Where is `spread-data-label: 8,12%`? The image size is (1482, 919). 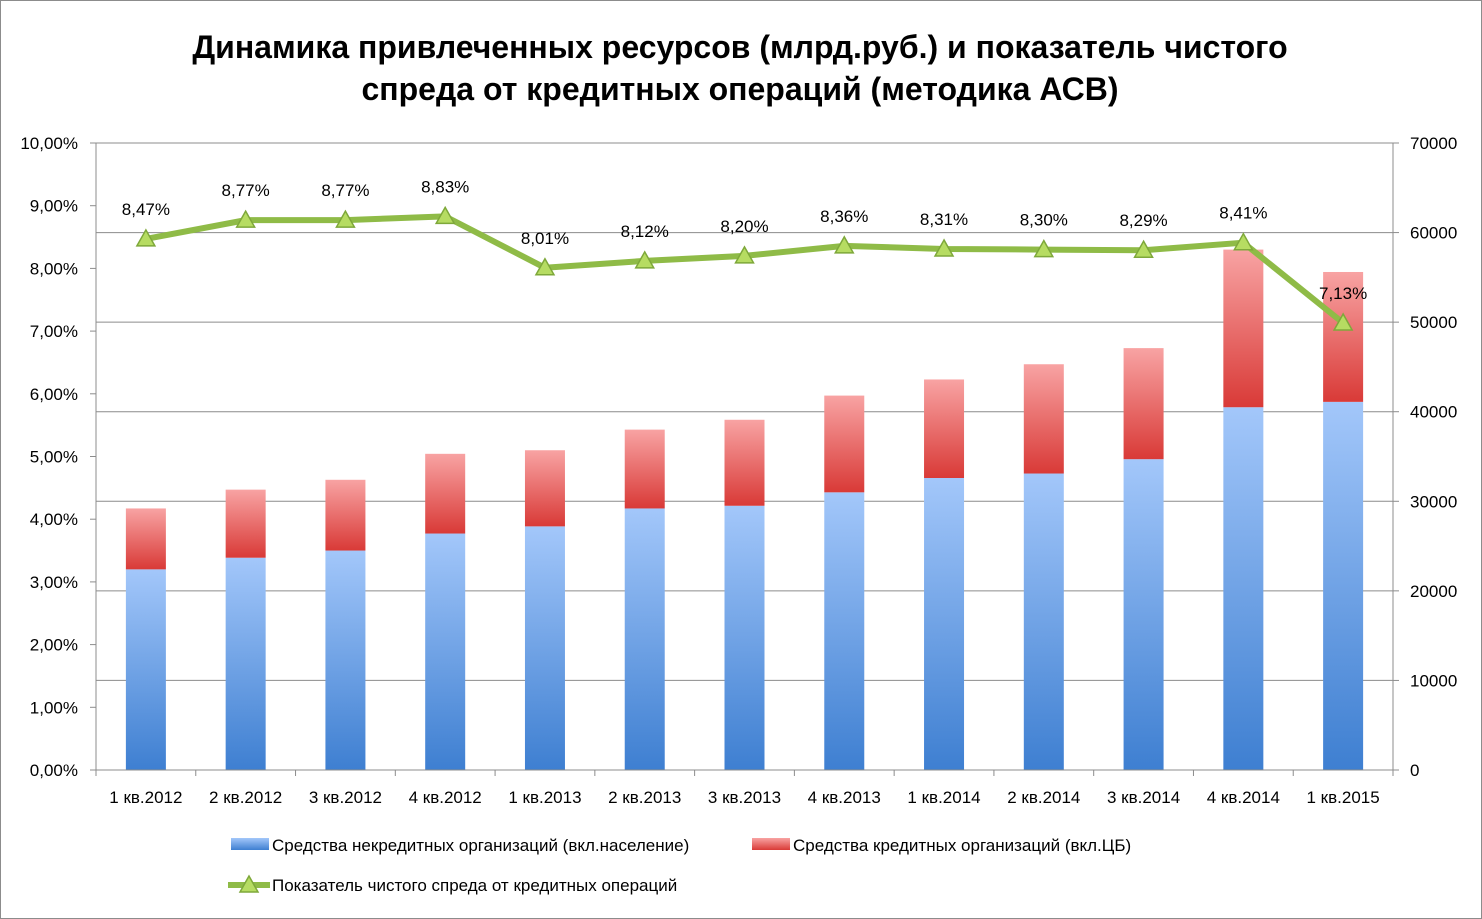 spread-data-label: 8,12% is located at coordinates (645, 231).